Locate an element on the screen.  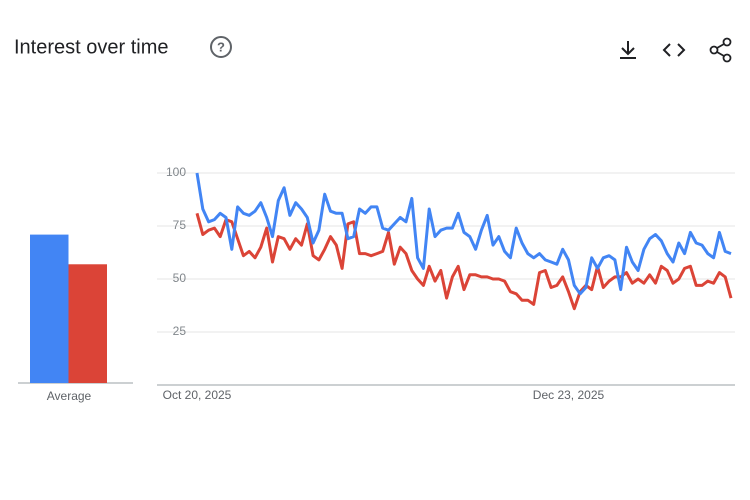
embed-icon is located at coordinates (674, 50).